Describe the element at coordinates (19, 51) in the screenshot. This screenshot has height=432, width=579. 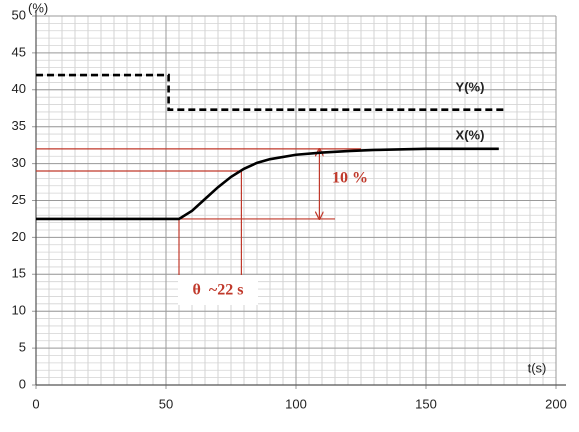
I see `y-tick-label: 45` at that location.